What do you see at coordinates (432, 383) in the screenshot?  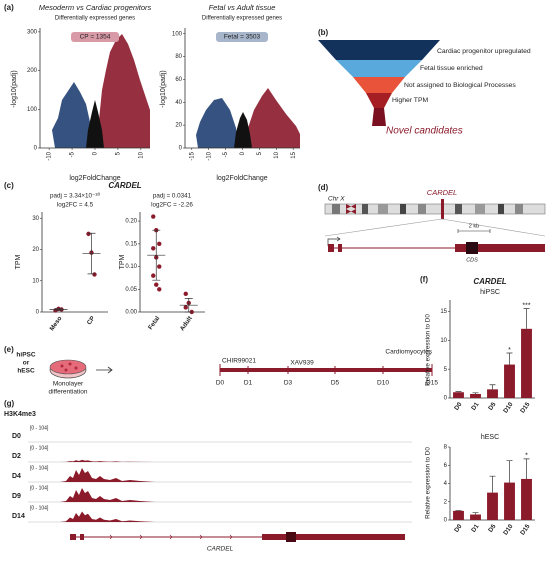 I see `timepoint: D15` at bounding box center [432, 383].